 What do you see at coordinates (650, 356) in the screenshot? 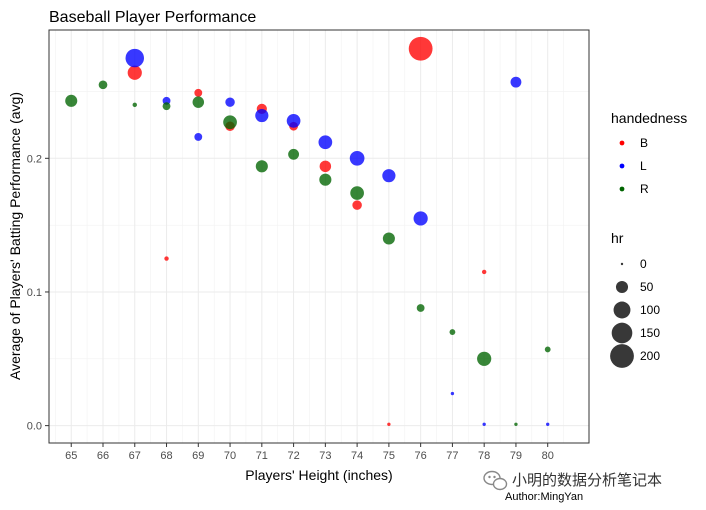
I see `size-legend-label: 200` at bounding box center [650, 356].